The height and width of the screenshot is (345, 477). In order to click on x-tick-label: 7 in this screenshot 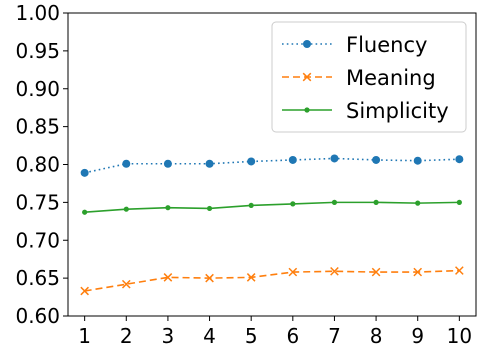, I will do `click(334, 334)`.